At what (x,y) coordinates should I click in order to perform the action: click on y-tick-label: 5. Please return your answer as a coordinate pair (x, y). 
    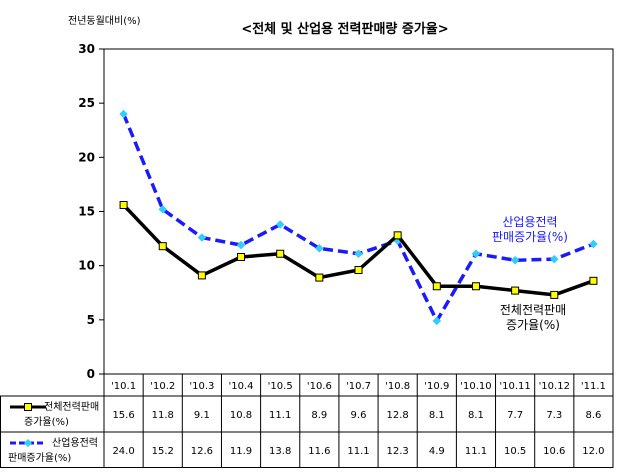
    Looking at the image, I should click on (91, 320).